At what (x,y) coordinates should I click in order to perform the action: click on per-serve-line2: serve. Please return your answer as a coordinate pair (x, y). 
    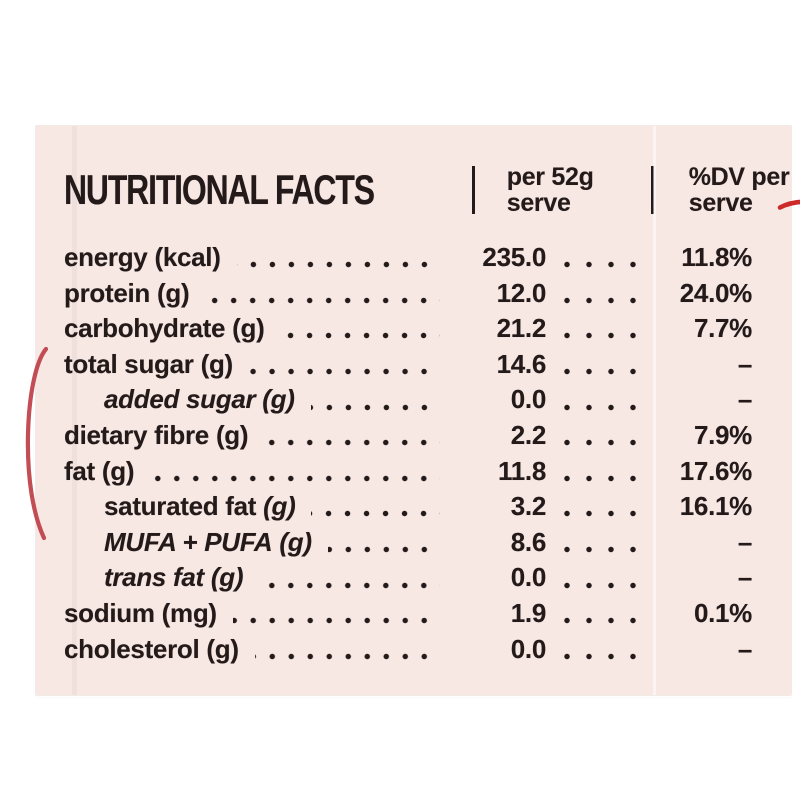
    Looking at the image, I should click on (538, 203).